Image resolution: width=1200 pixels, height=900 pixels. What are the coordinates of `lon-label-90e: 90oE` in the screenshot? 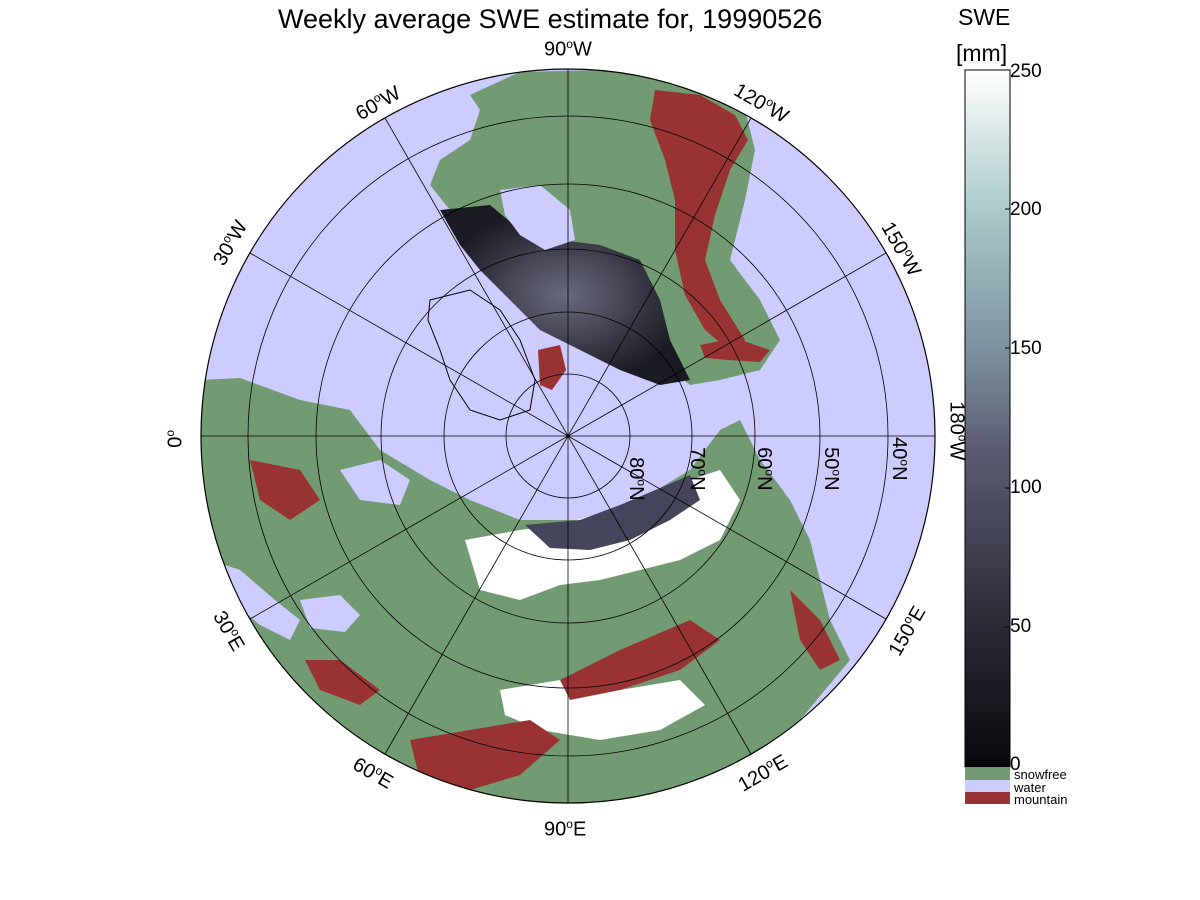 It's located at (565, 829).